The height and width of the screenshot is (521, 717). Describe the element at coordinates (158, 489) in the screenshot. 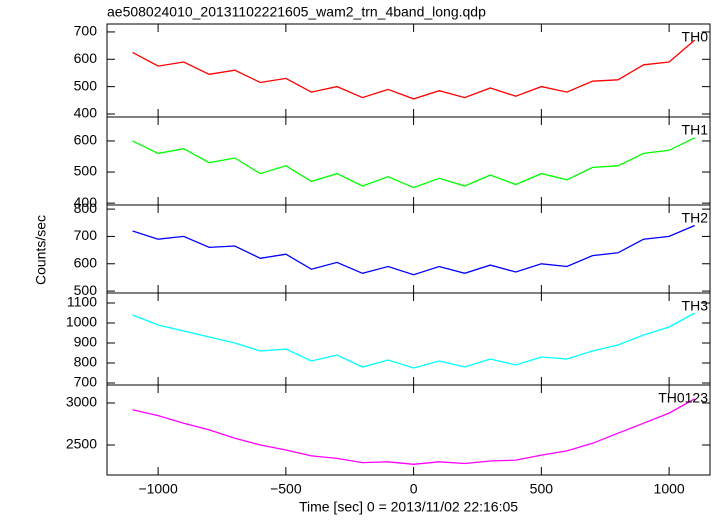

I see `x-tick-label: −1000` at that location.